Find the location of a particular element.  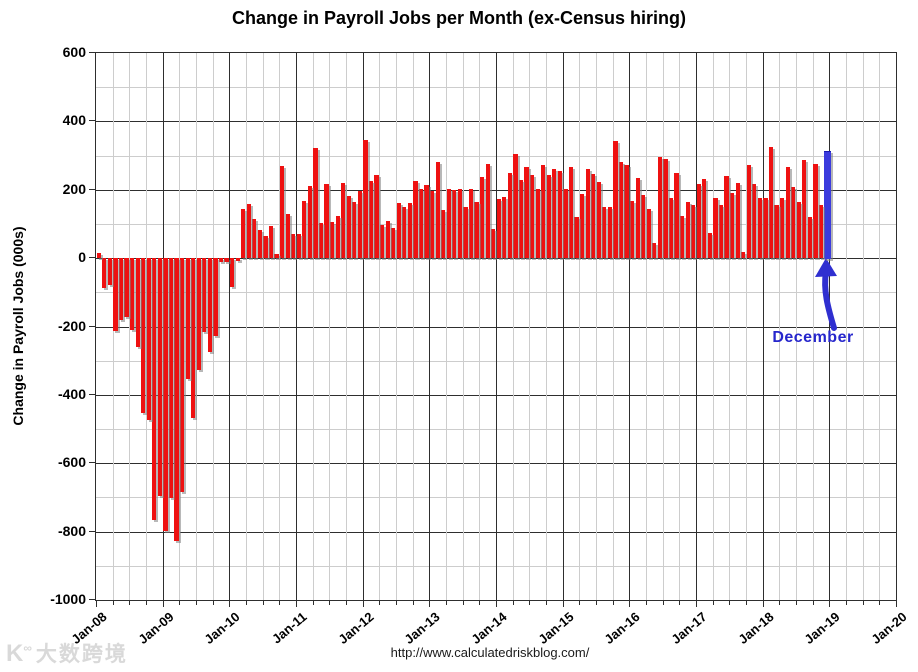

footer-url: http://www.calculatedriskblog.com/ is located at coordinates (490, 652).